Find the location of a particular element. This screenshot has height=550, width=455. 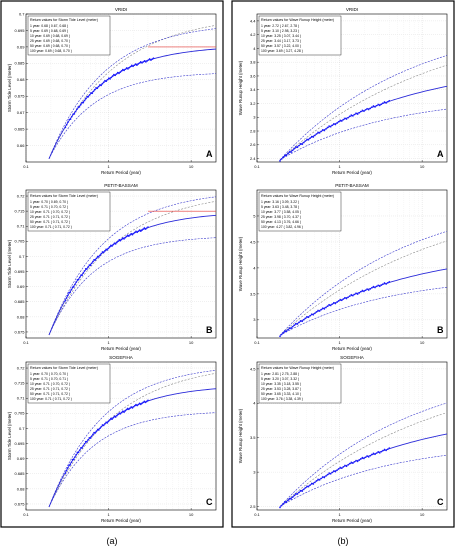

legend-line: 1 year: 0.68 ( 0.67, 0.68 ) is located at coordinates (49, 26).